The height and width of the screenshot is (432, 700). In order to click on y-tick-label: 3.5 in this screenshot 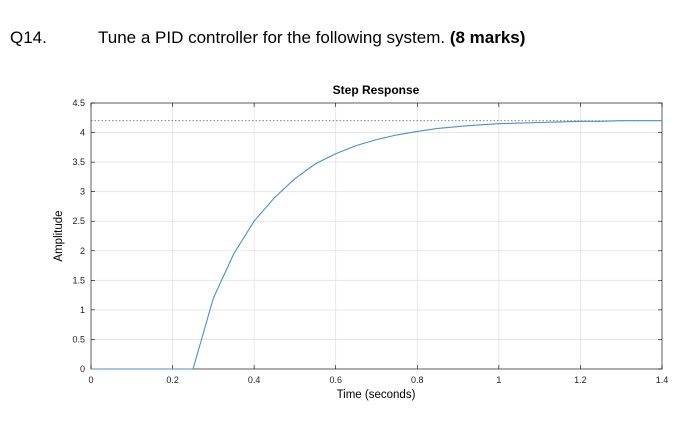, I will do `click(78, 162)`.